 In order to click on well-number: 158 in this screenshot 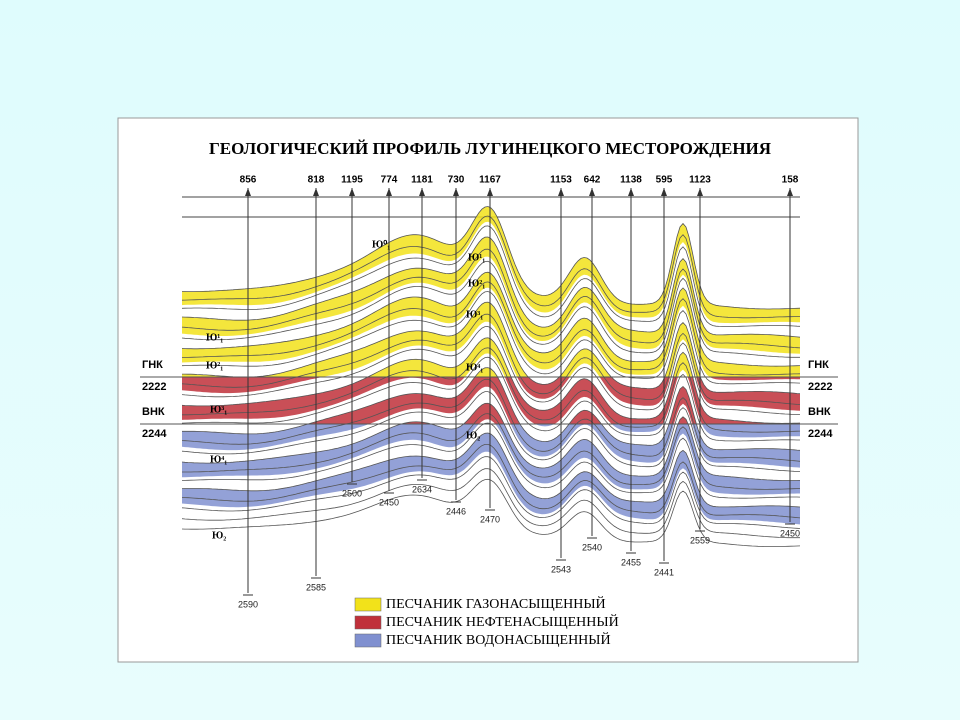, I will do `click(790, 180)`.